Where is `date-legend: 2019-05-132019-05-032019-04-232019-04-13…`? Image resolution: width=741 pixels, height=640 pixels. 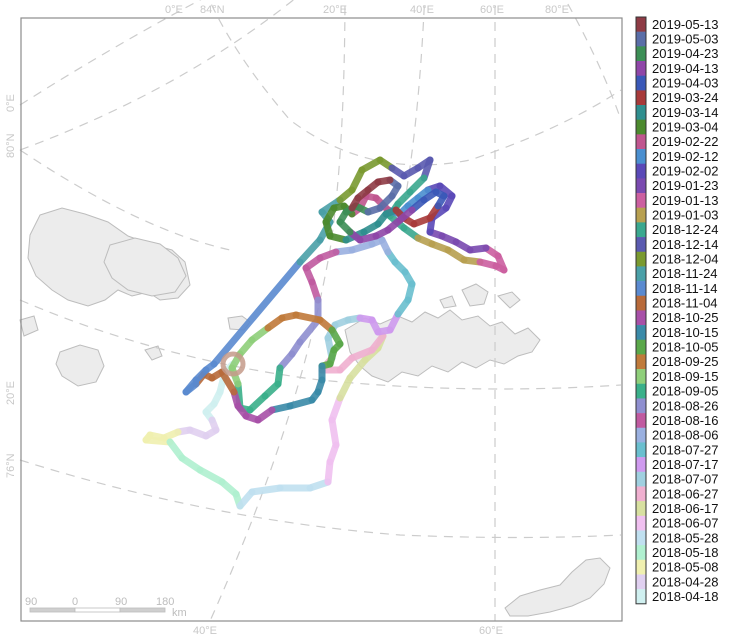
date-legend: 2019-05-132019-05-032019-04-232019-04-13… is located at coordinates (677, 310).